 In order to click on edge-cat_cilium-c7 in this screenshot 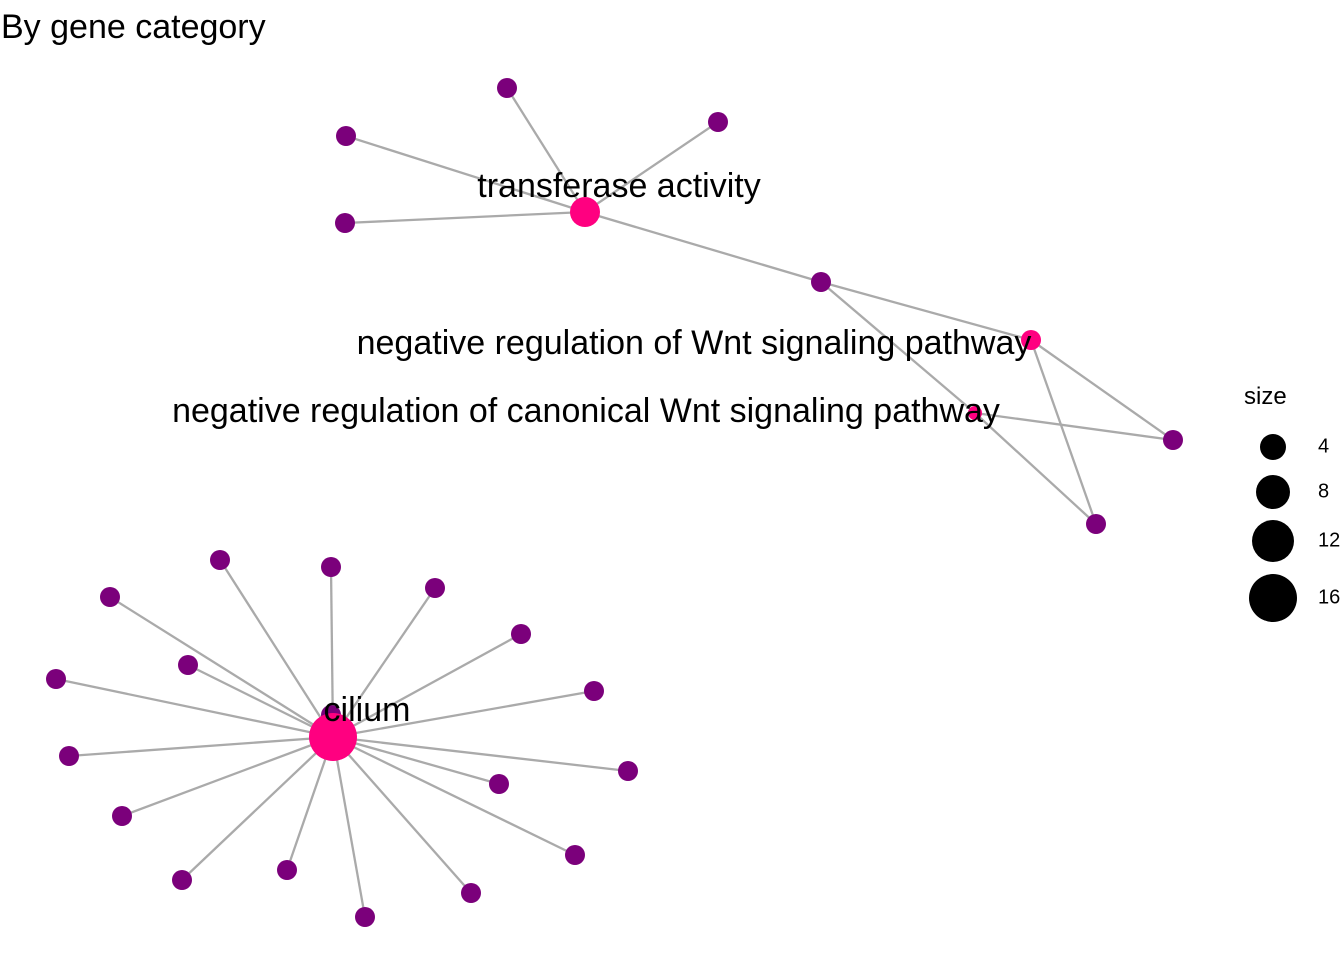, I will do `click(194, 708)`.